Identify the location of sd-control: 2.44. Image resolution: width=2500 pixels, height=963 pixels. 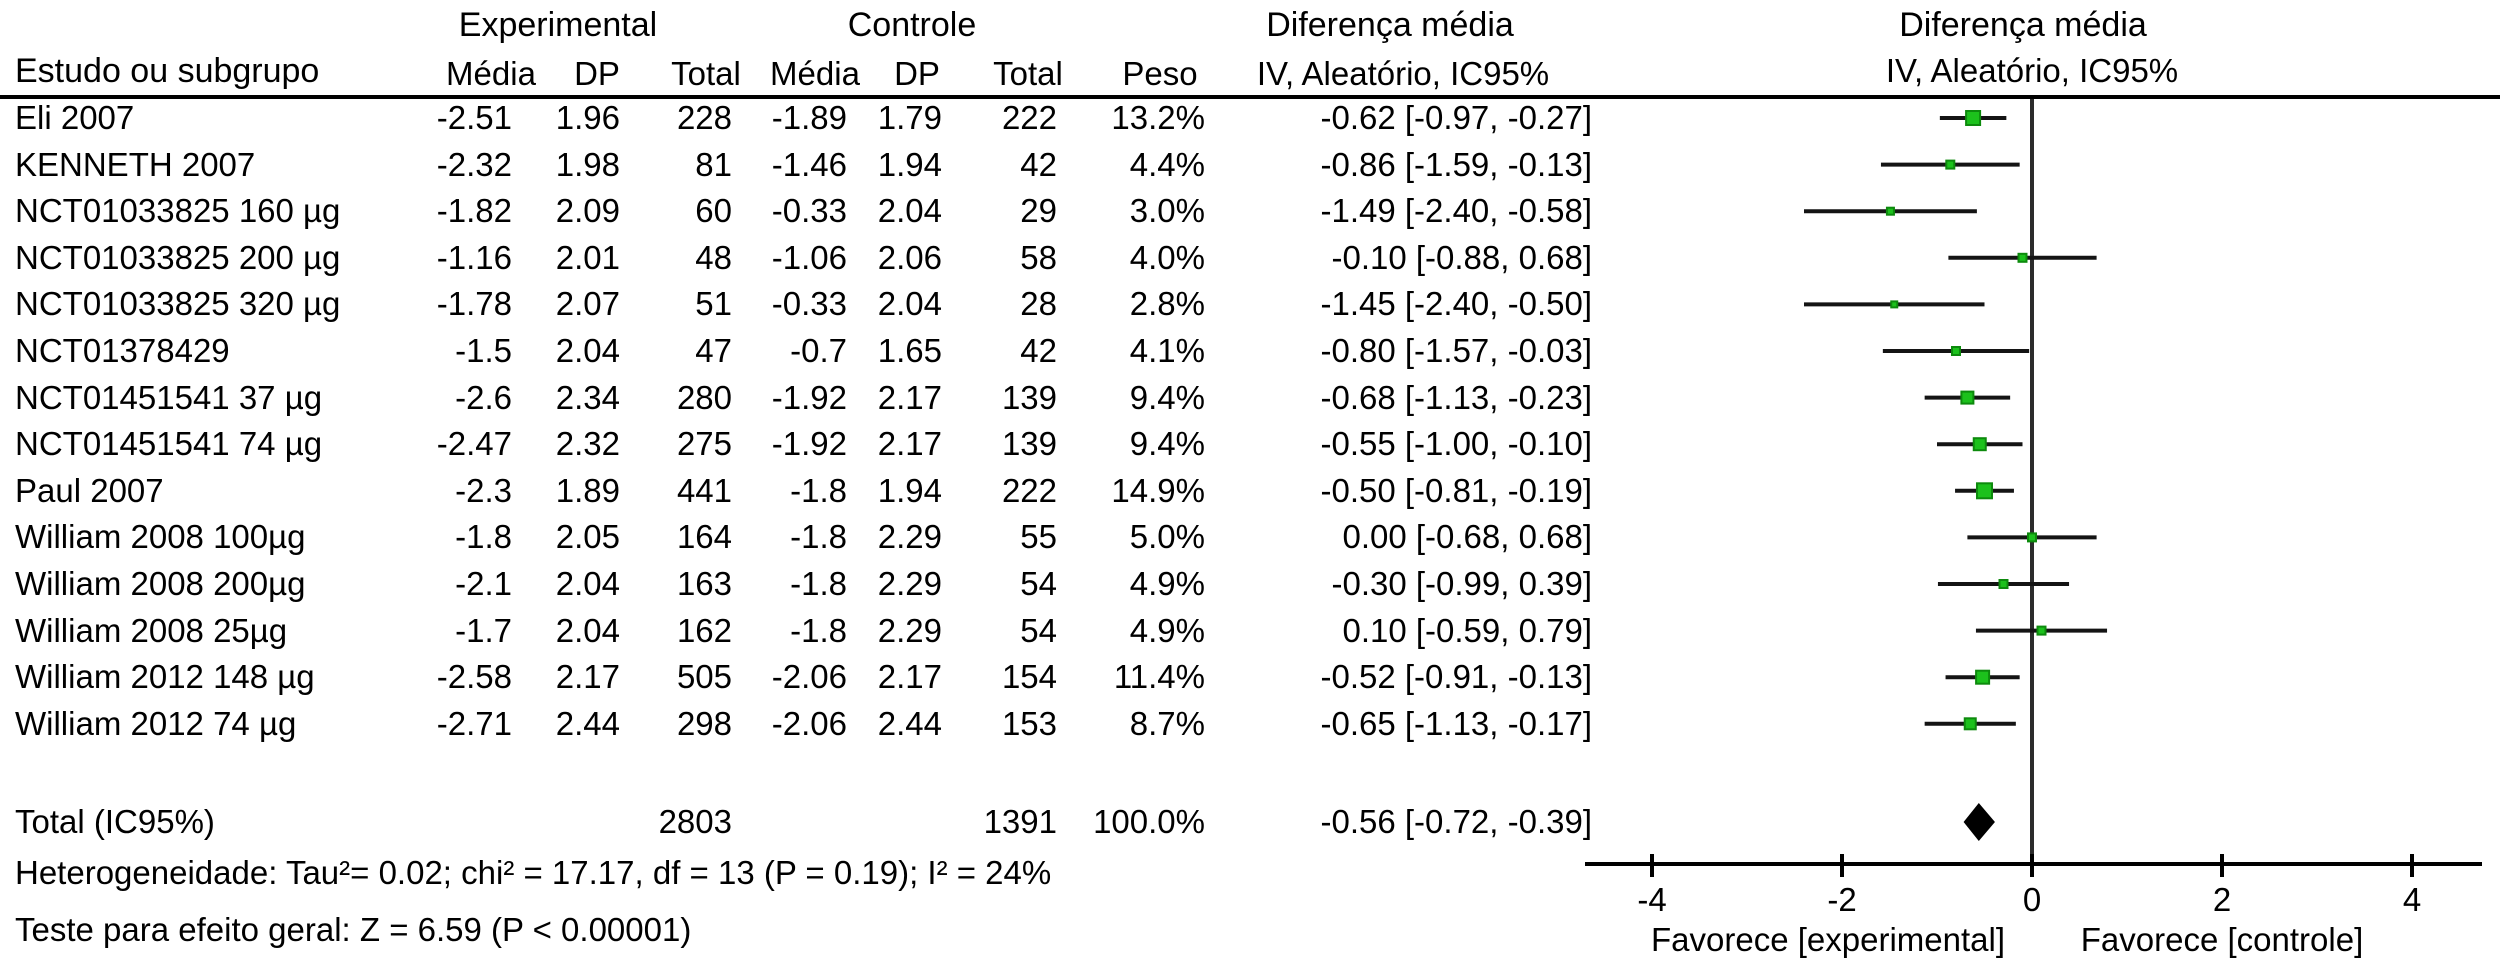
(909, 723).